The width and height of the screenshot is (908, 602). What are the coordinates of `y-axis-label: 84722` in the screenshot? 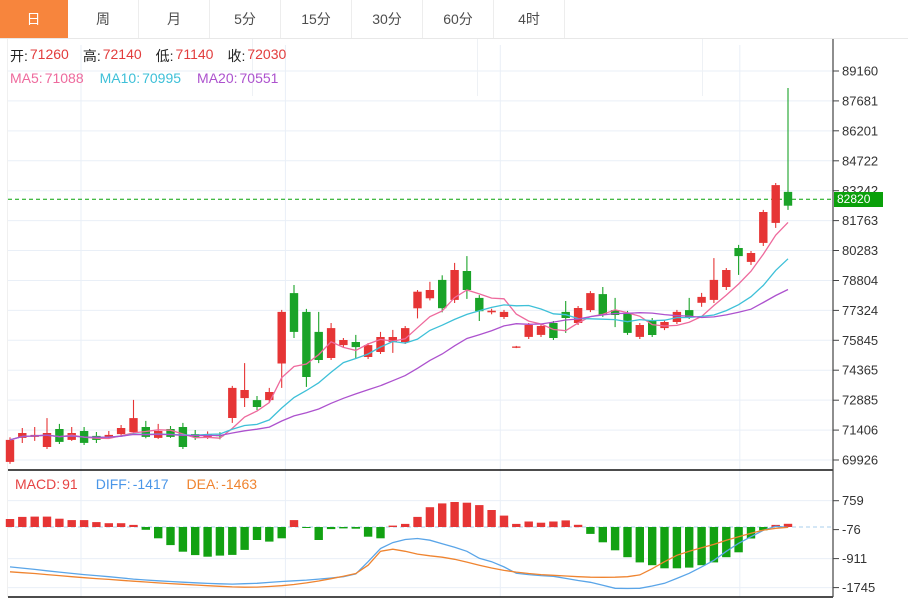 It's located at (860, 160).